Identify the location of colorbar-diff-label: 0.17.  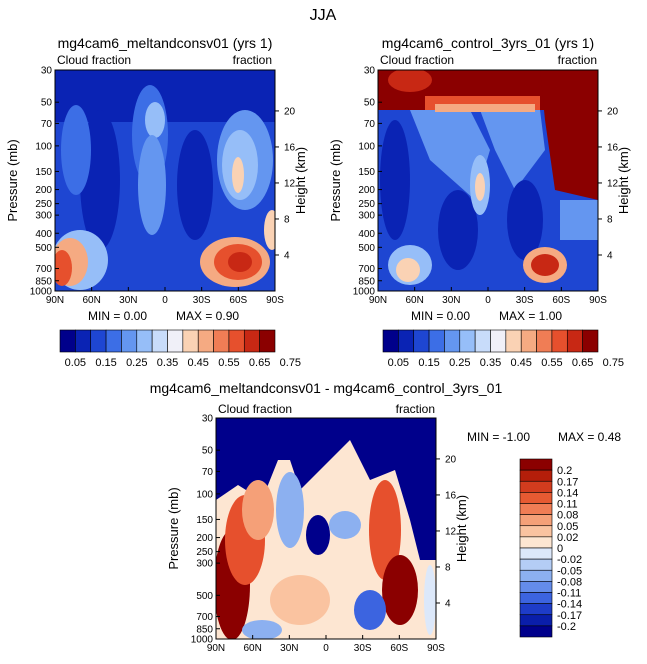
(567, 482).